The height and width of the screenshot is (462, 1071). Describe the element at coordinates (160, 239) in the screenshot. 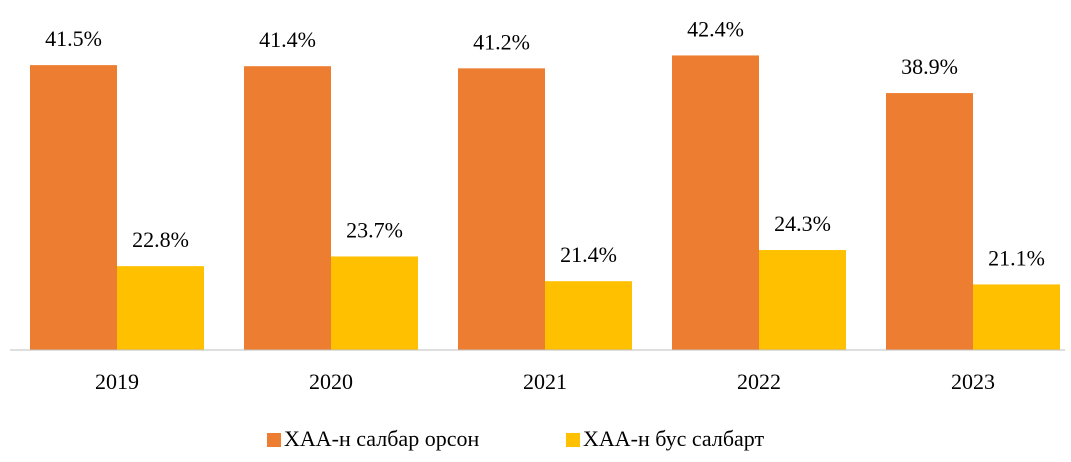

I see `data-label: 22.8%` at that location.